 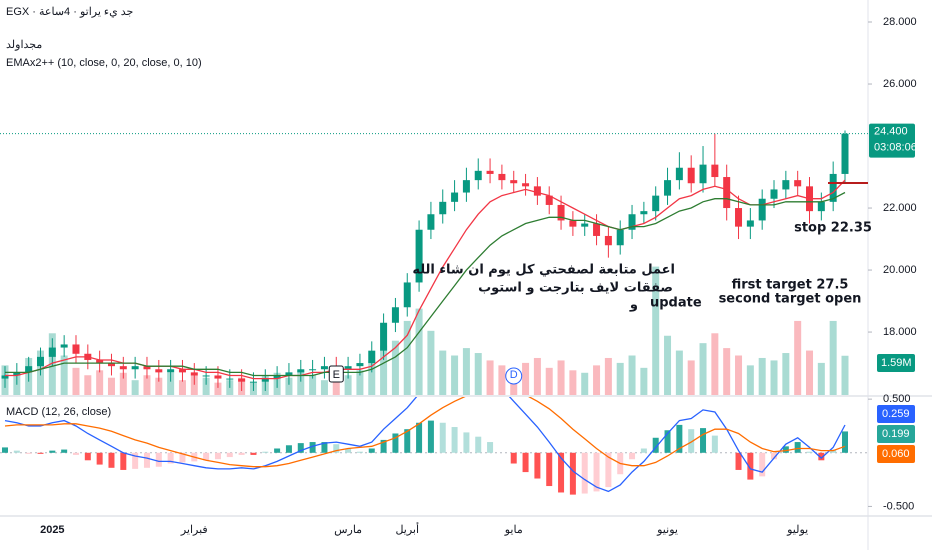 What do you see at coordinates (24, 45) in the screenshot?
I see `symbol-subtitle: مجداولد` at bounding box center [24, 45].